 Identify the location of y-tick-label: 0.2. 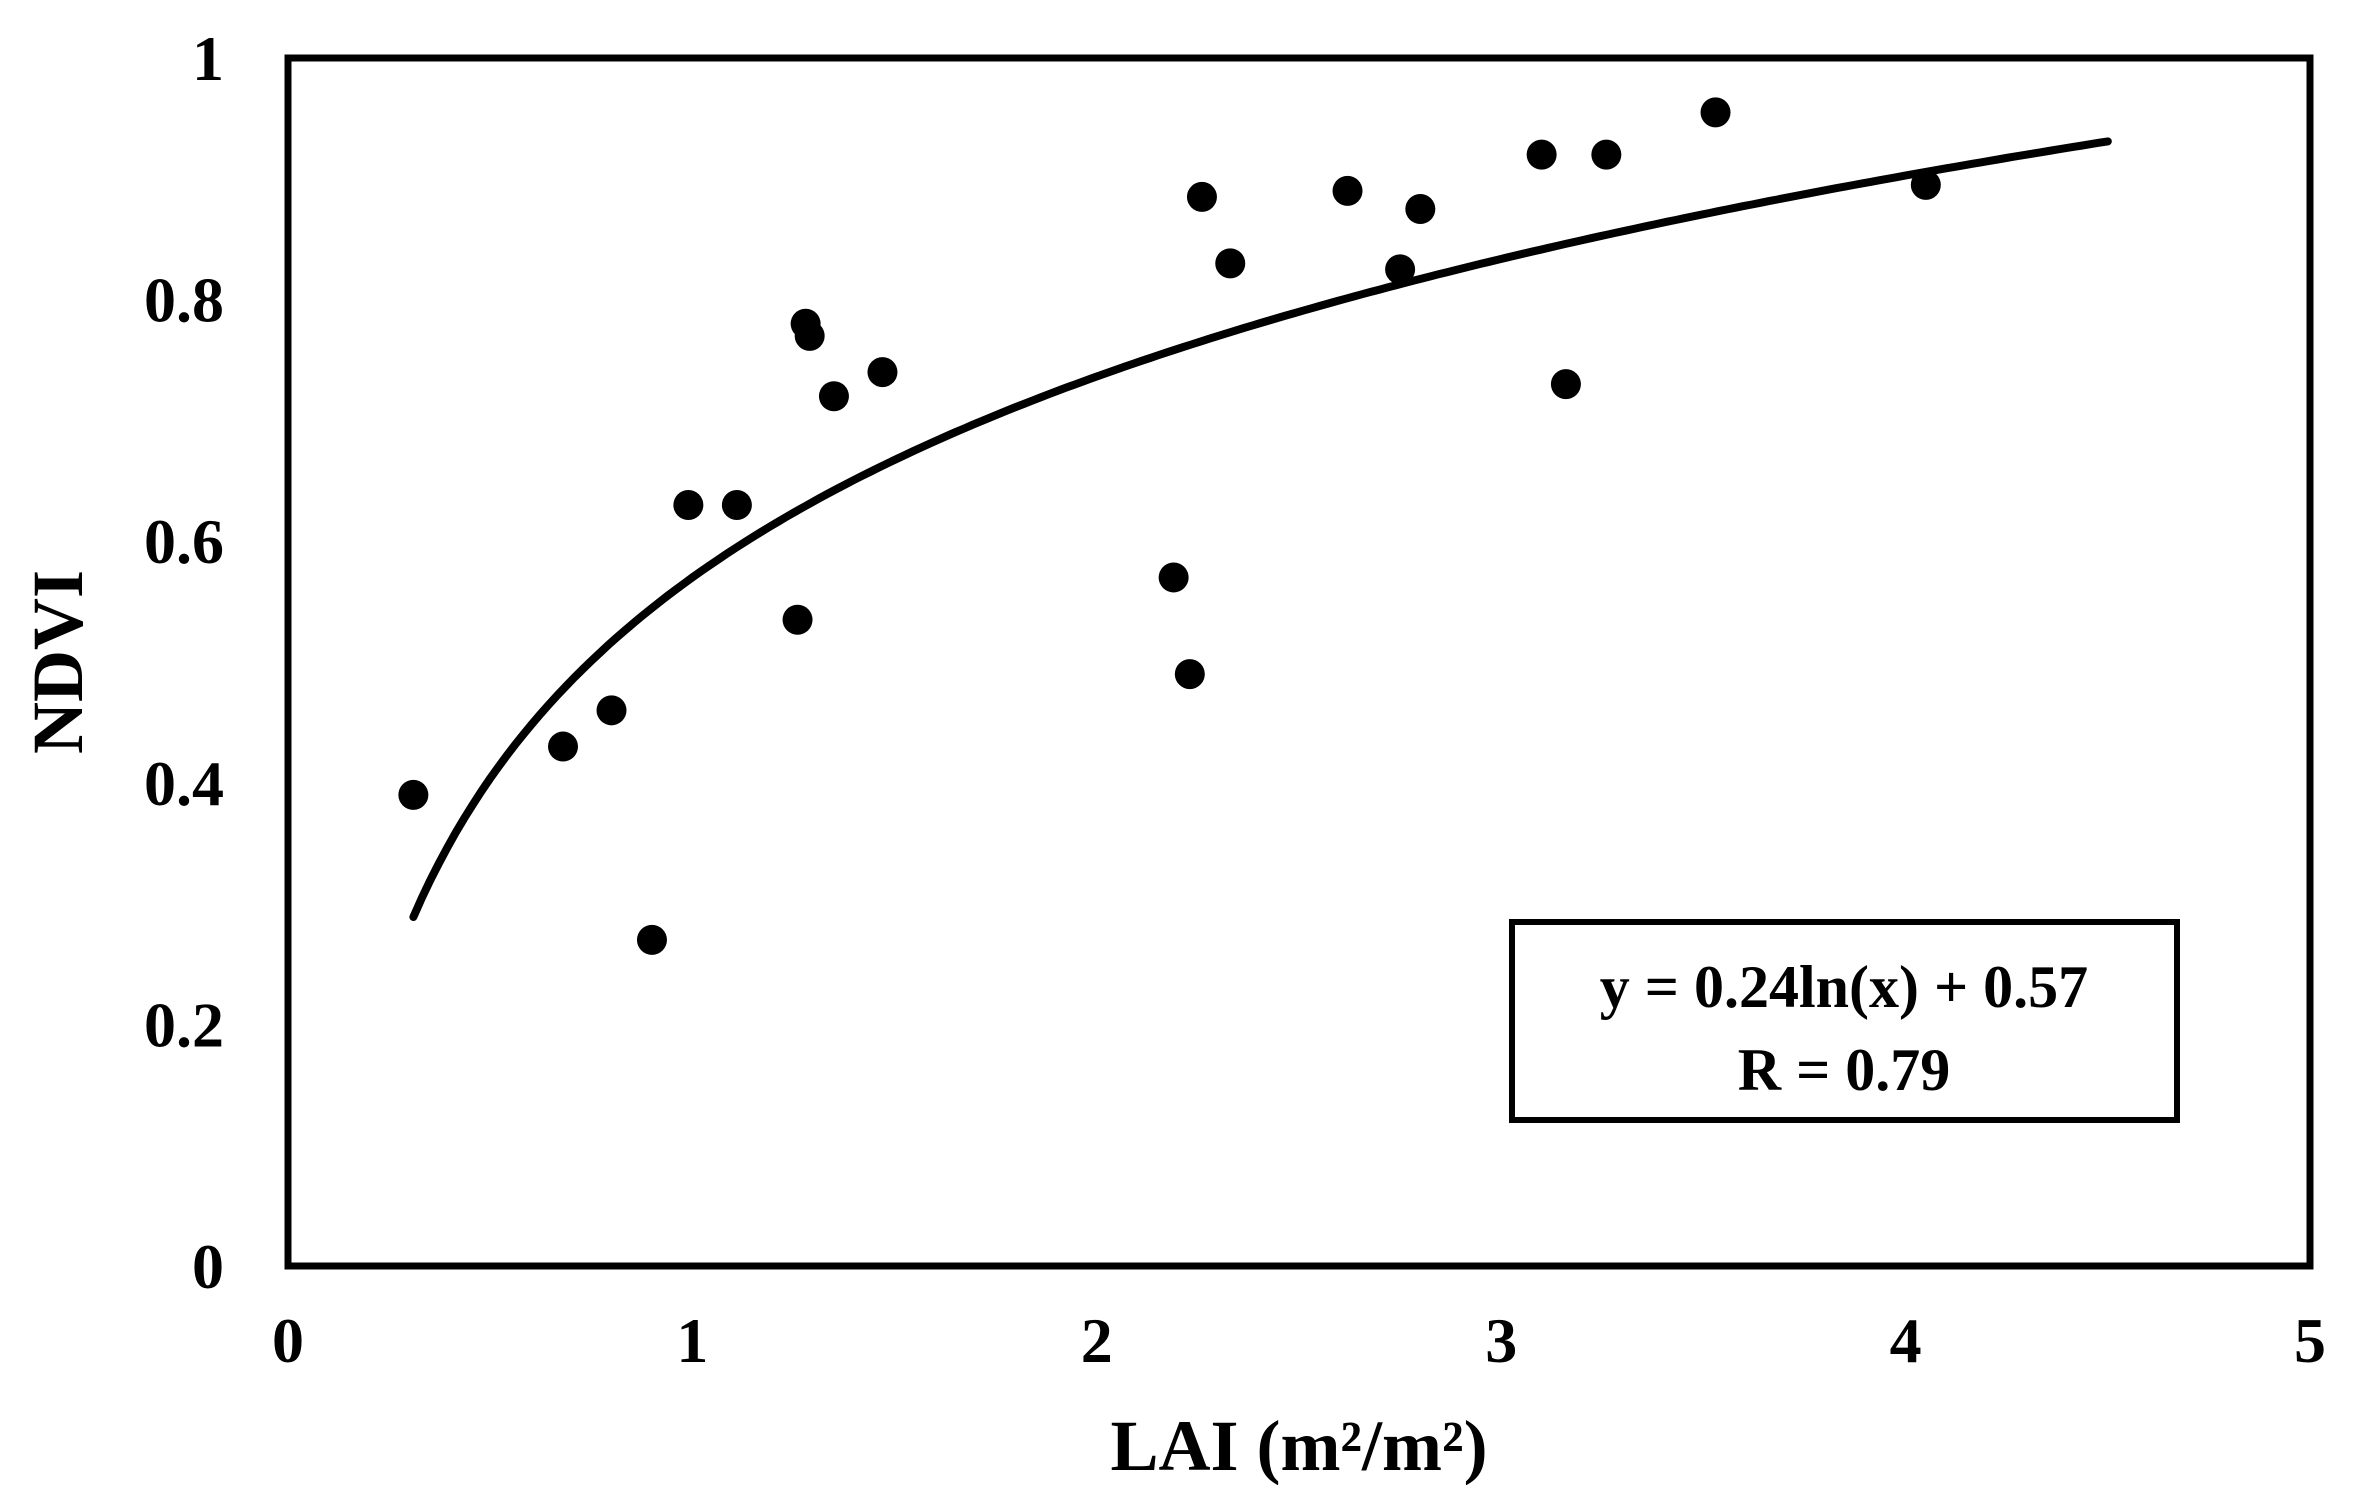
(184, 1024).